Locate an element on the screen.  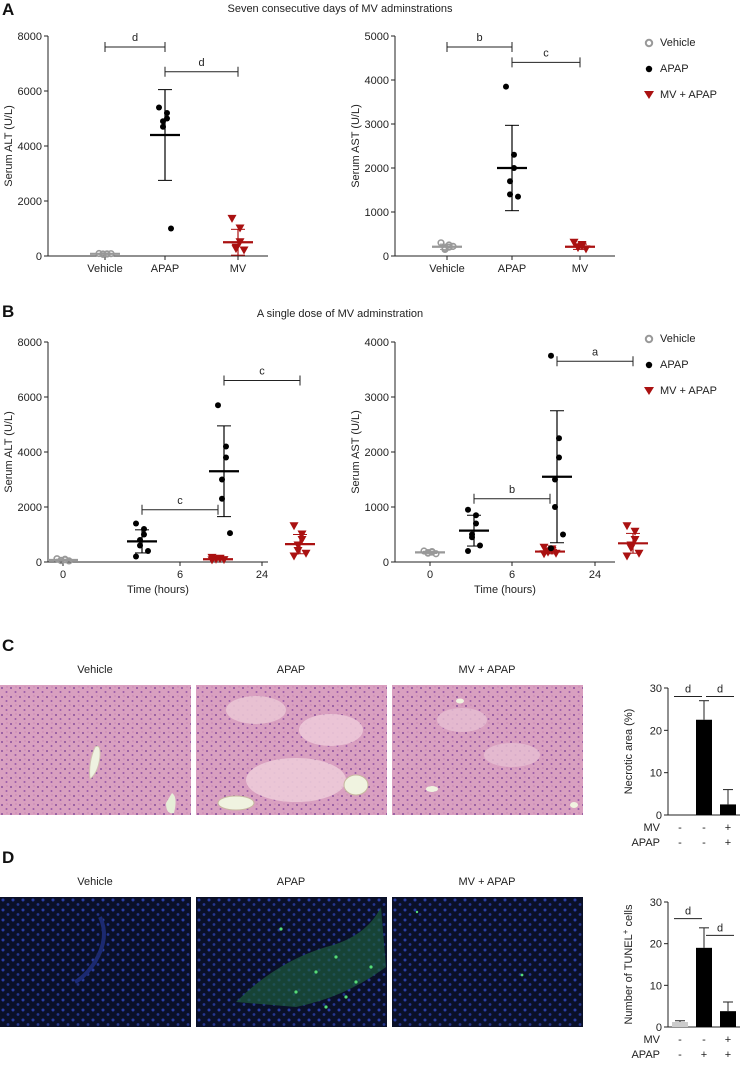
significance-bracket: c is located at coordinates (262, 376).